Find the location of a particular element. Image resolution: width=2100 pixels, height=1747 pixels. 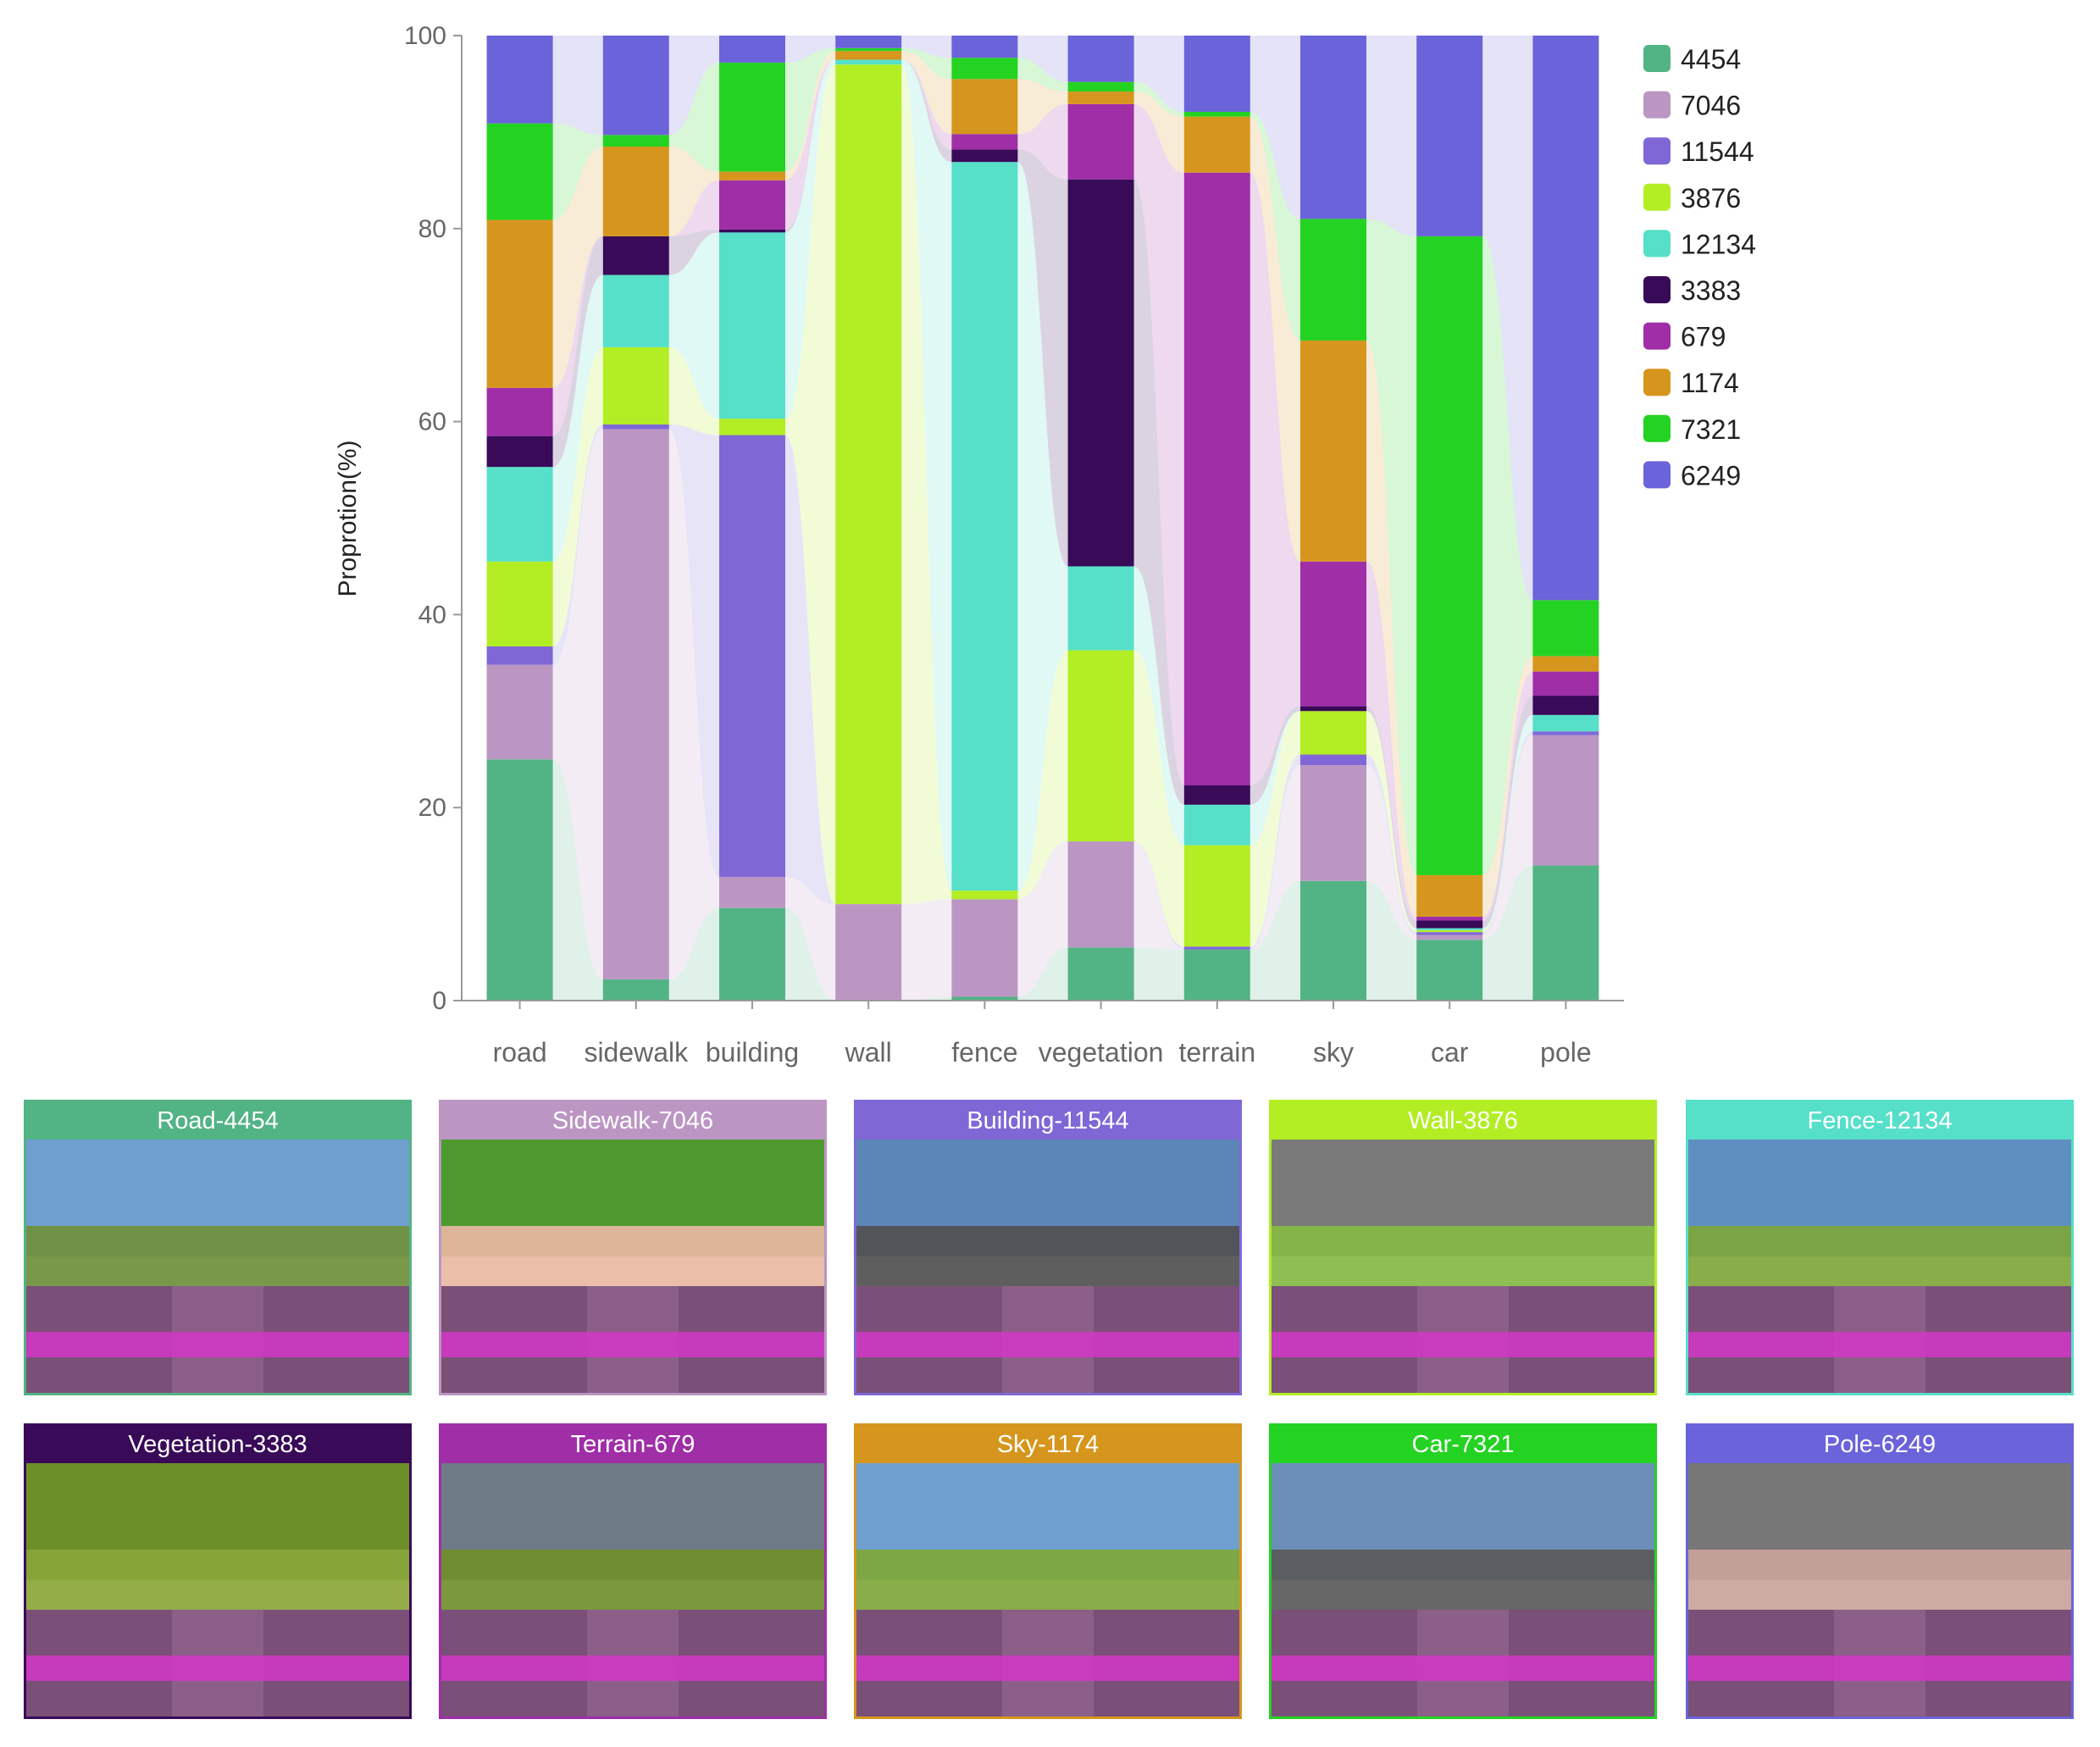

legend-label-4454: 4454 is located at coordinates (1711, 59).